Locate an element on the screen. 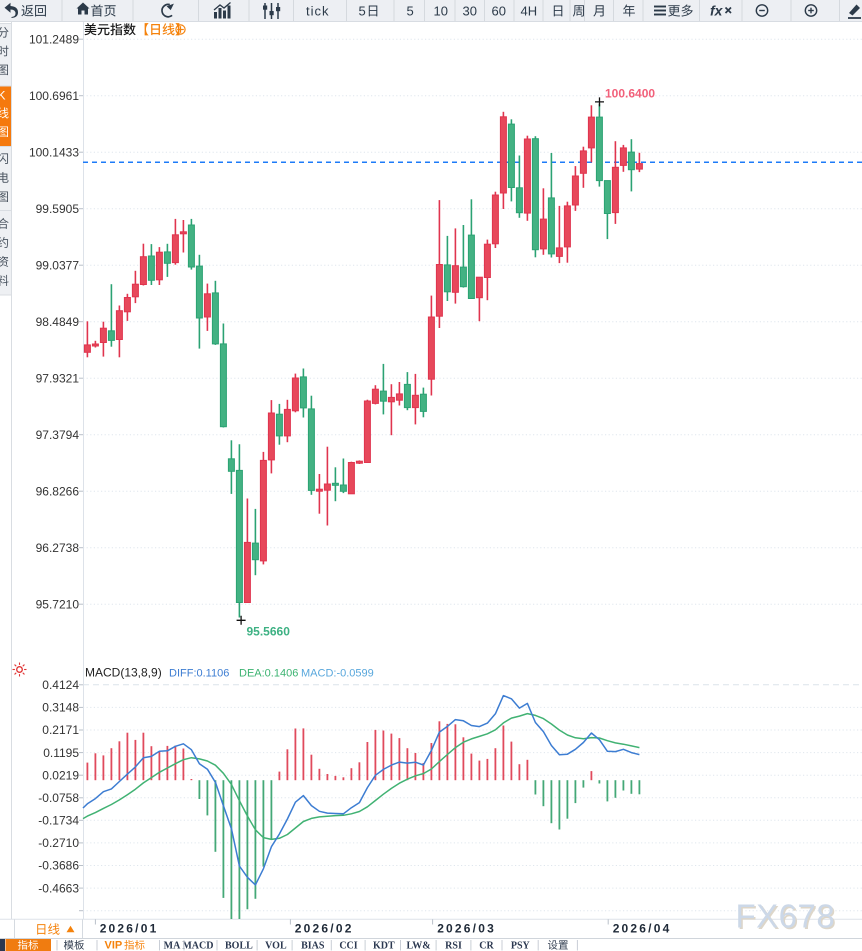  svg-text: 0.0219 is located at coordinates (60, 775).